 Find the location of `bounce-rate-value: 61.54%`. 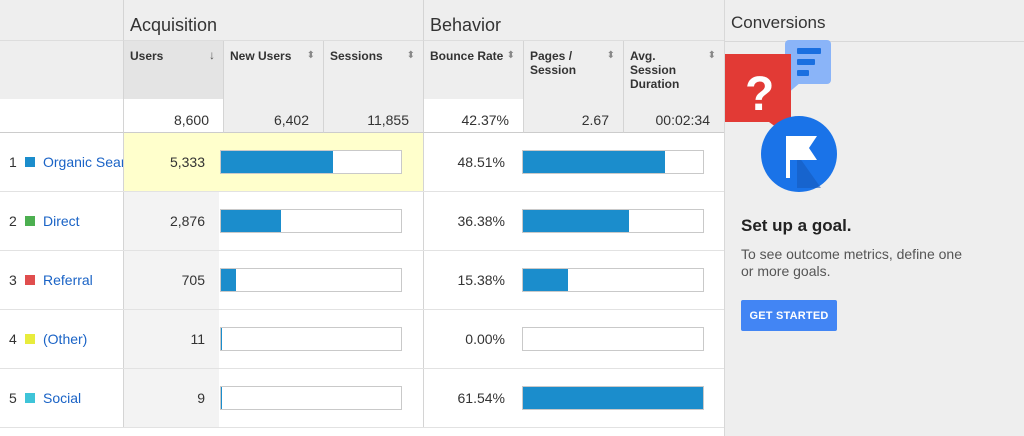

bounce-rate-value: 61.54% is located at coordinates (481, 398).